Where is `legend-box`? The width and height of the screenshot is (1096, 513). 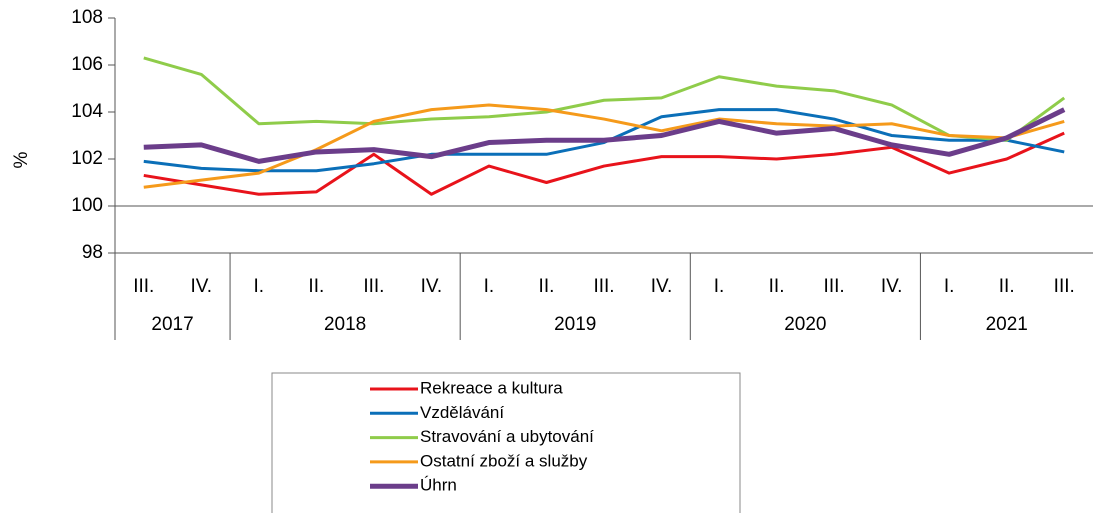
legend-box is located at coordinates (506, 442).